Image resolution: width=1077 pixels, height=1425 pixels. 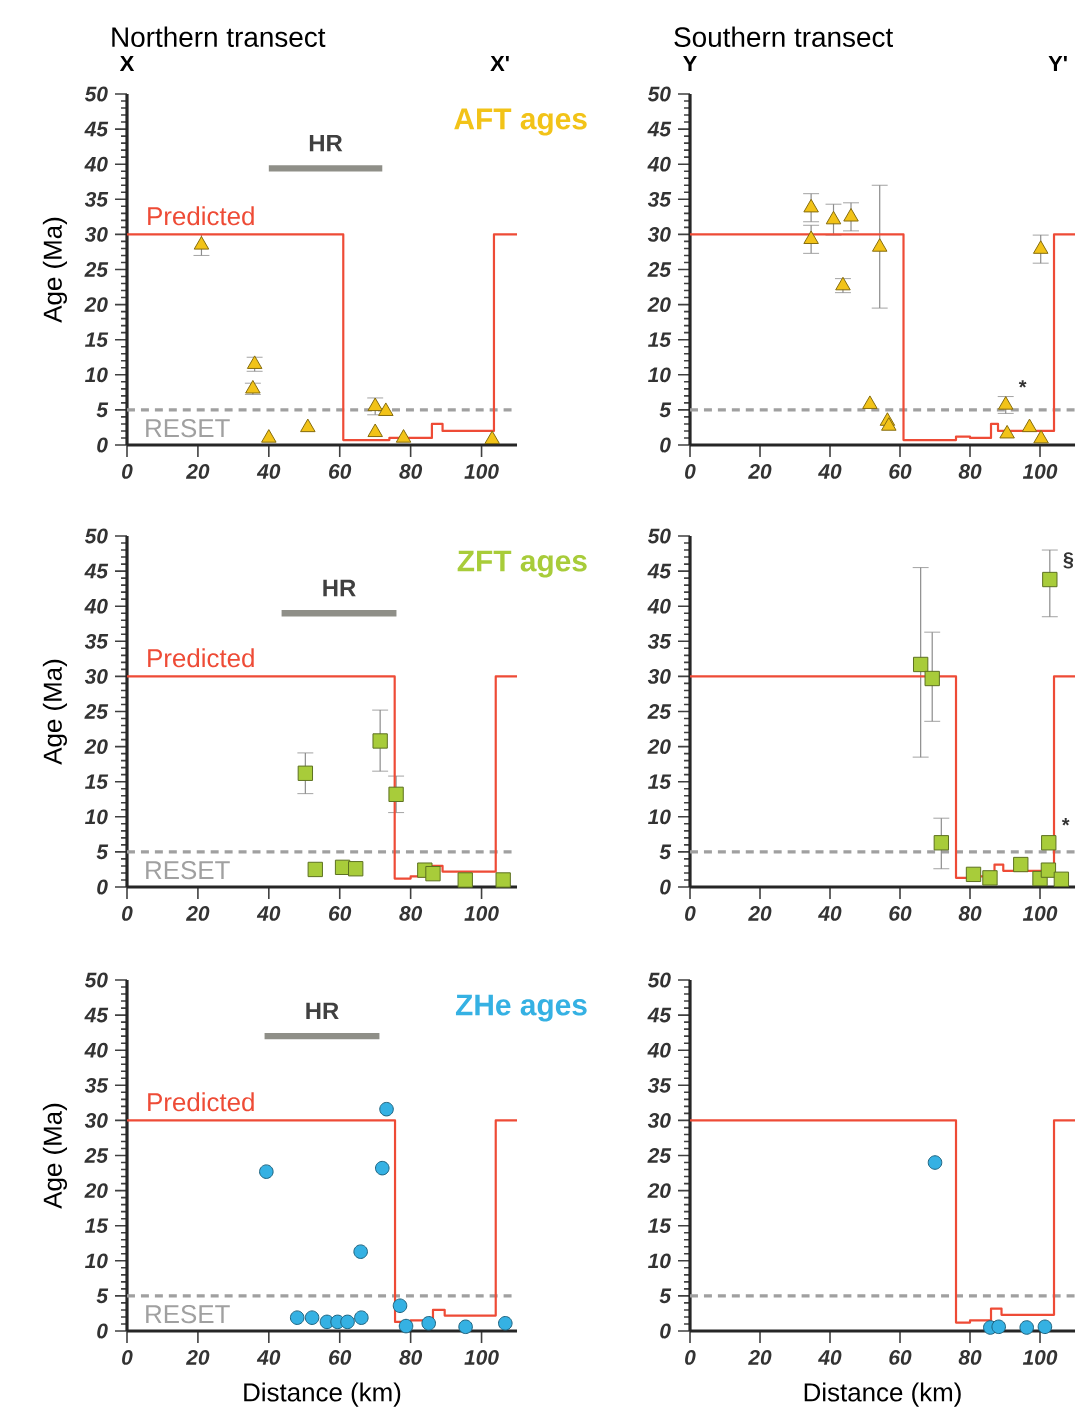 I want to click on ref-line-label: RESET, so click(x=188, y=870).